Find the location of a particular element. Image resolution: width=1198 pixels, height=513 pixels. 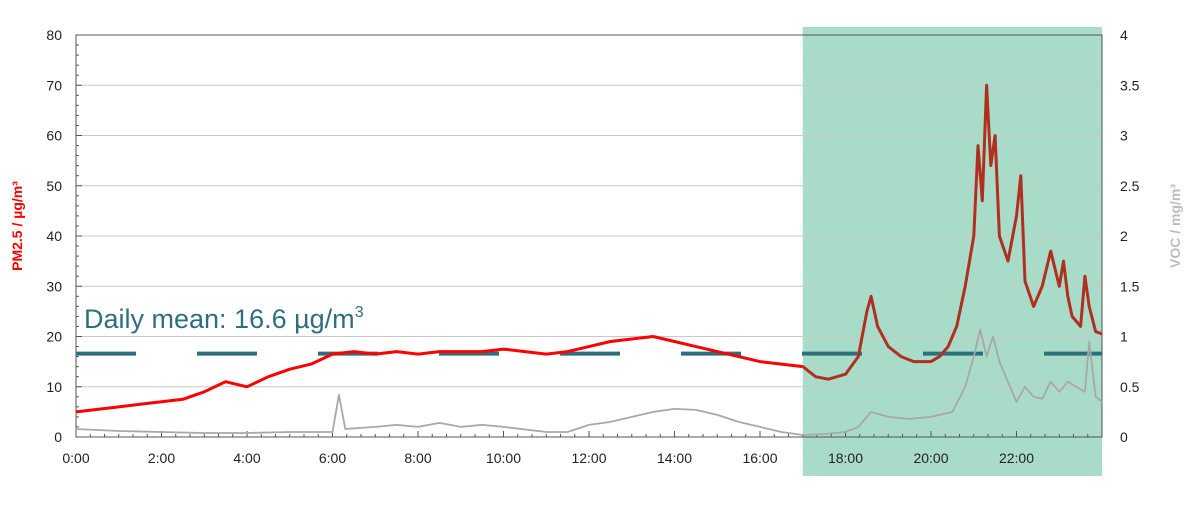

y-right-axis-title: VOC / mg/m³ is located at coordinates (1175, 226).